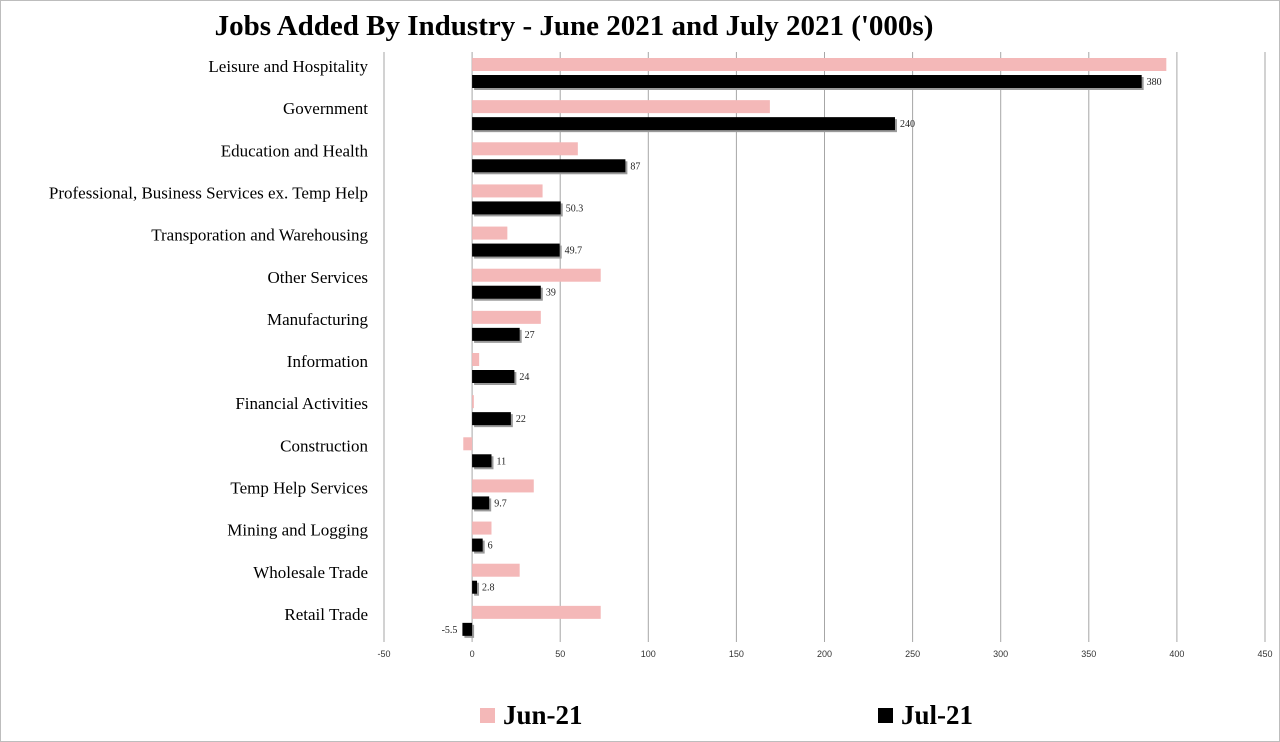 Image resolution: width=1280 pixels, height=742 pixels. What do you see at coordinates (328, 361) in the screenshot?
I see `category-label: Information` at bounding box center [328, 361].